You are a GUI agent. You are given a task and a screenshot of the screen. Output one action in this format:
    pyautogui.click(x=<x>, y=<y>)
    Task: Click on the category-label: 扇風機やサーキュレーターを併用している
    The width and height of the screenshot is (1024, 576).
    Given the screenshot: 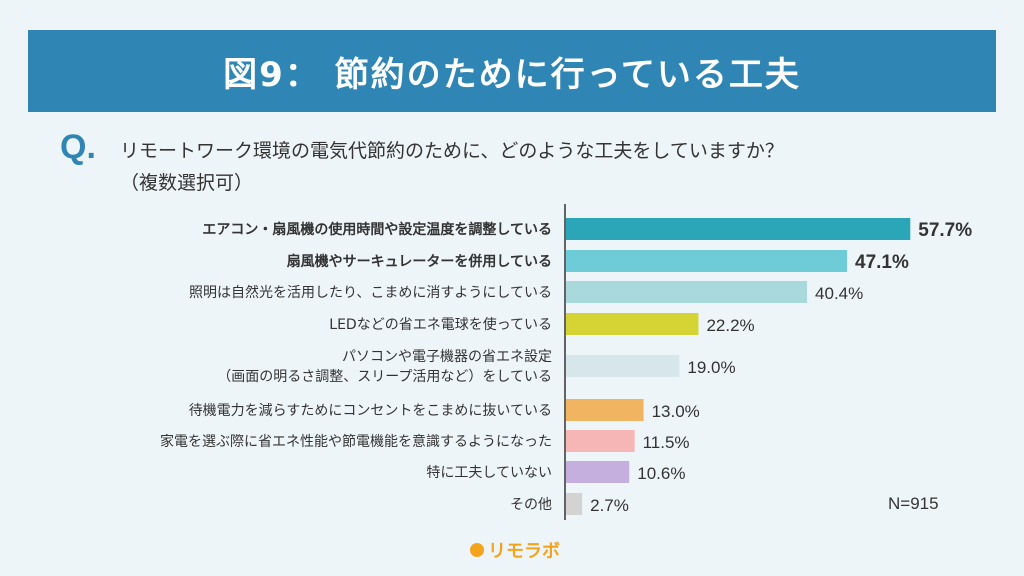 What is the action you would take?
    pyautogui.click(x=419, y=261)
    